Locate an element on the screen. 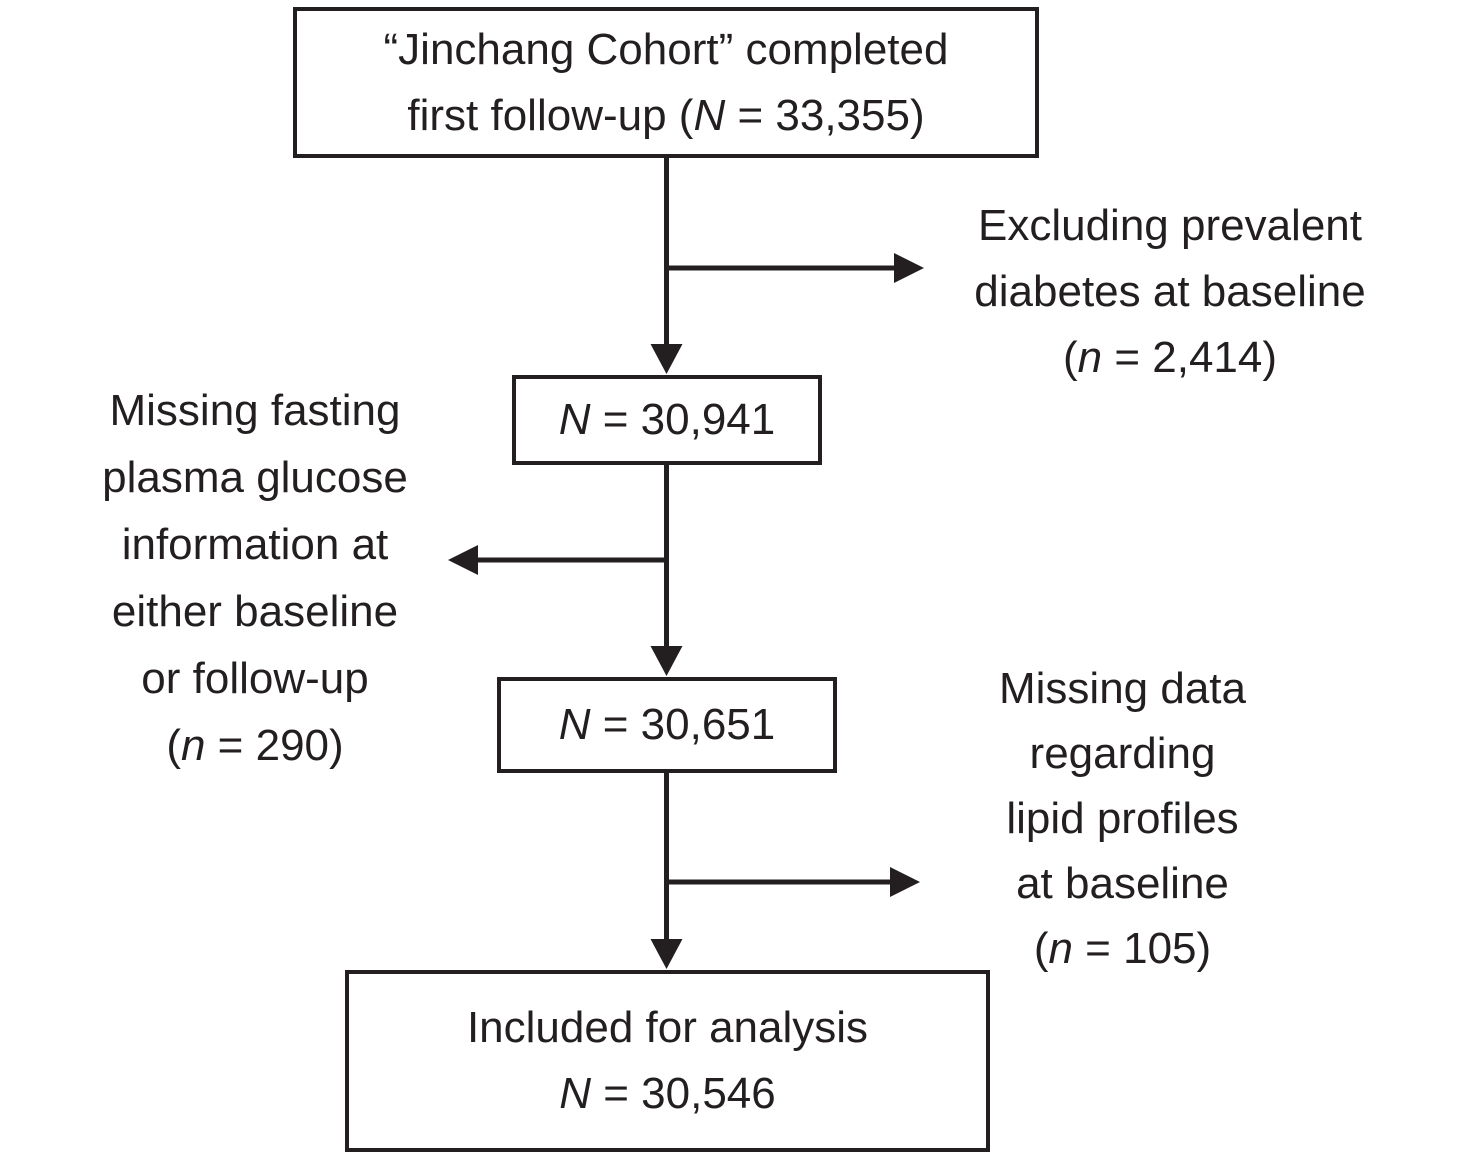 This screenshot has height=1159, width=1476. exclusion-diabetes-post: = 2,414) is located at coordinates (1190, 357).